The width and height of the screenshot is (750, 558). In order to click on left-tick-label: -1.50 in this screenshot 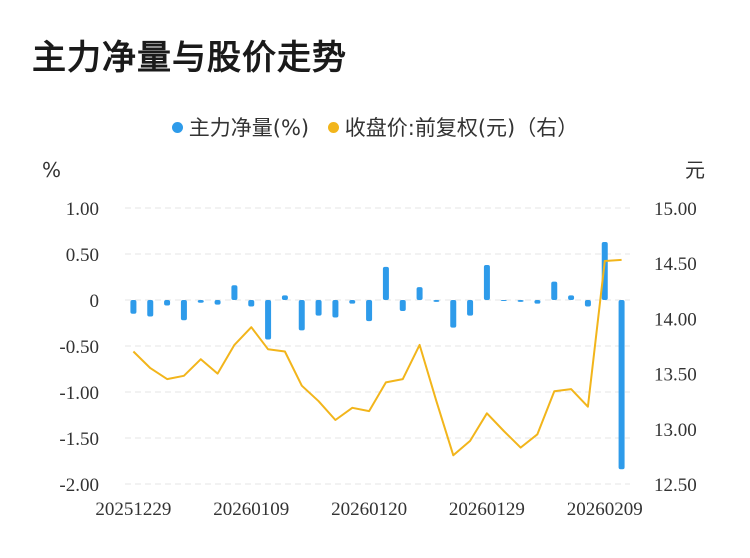, I will do `click(79, 439)`.